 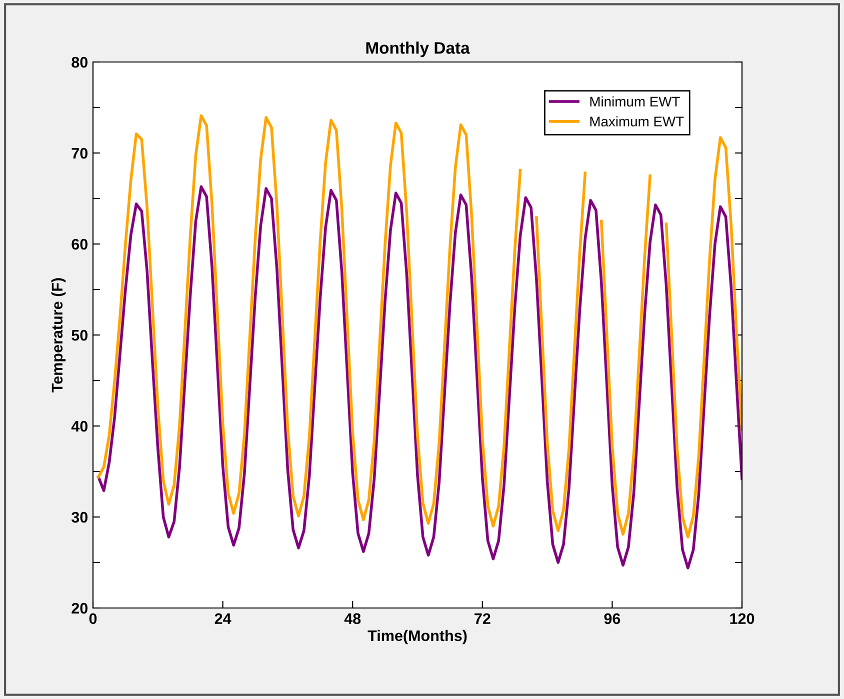 I want to click on y-tick-label: 80, so click(x=80, y=62).